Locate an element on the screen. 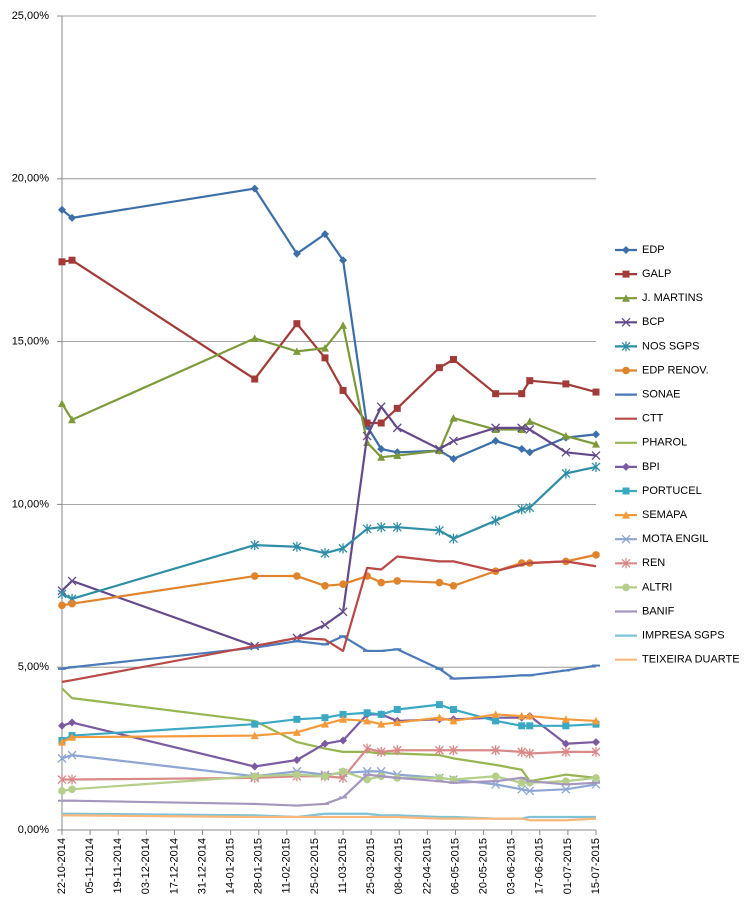  x-tick-label: 20-05-2015 is located at coordinates (483, 866).